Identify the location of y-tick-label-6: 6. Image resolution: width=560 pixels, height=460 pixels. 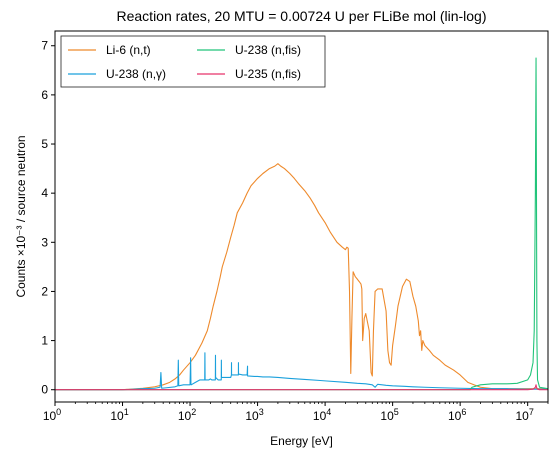
(44, 95).